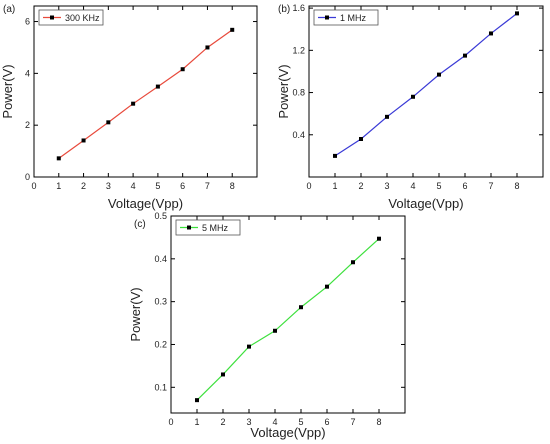 The image size is (550, 444). What do you see at coordinates (27, 22) in the screenshot?
I see `y-tick-label: 6` at bounding box center [27, 22].